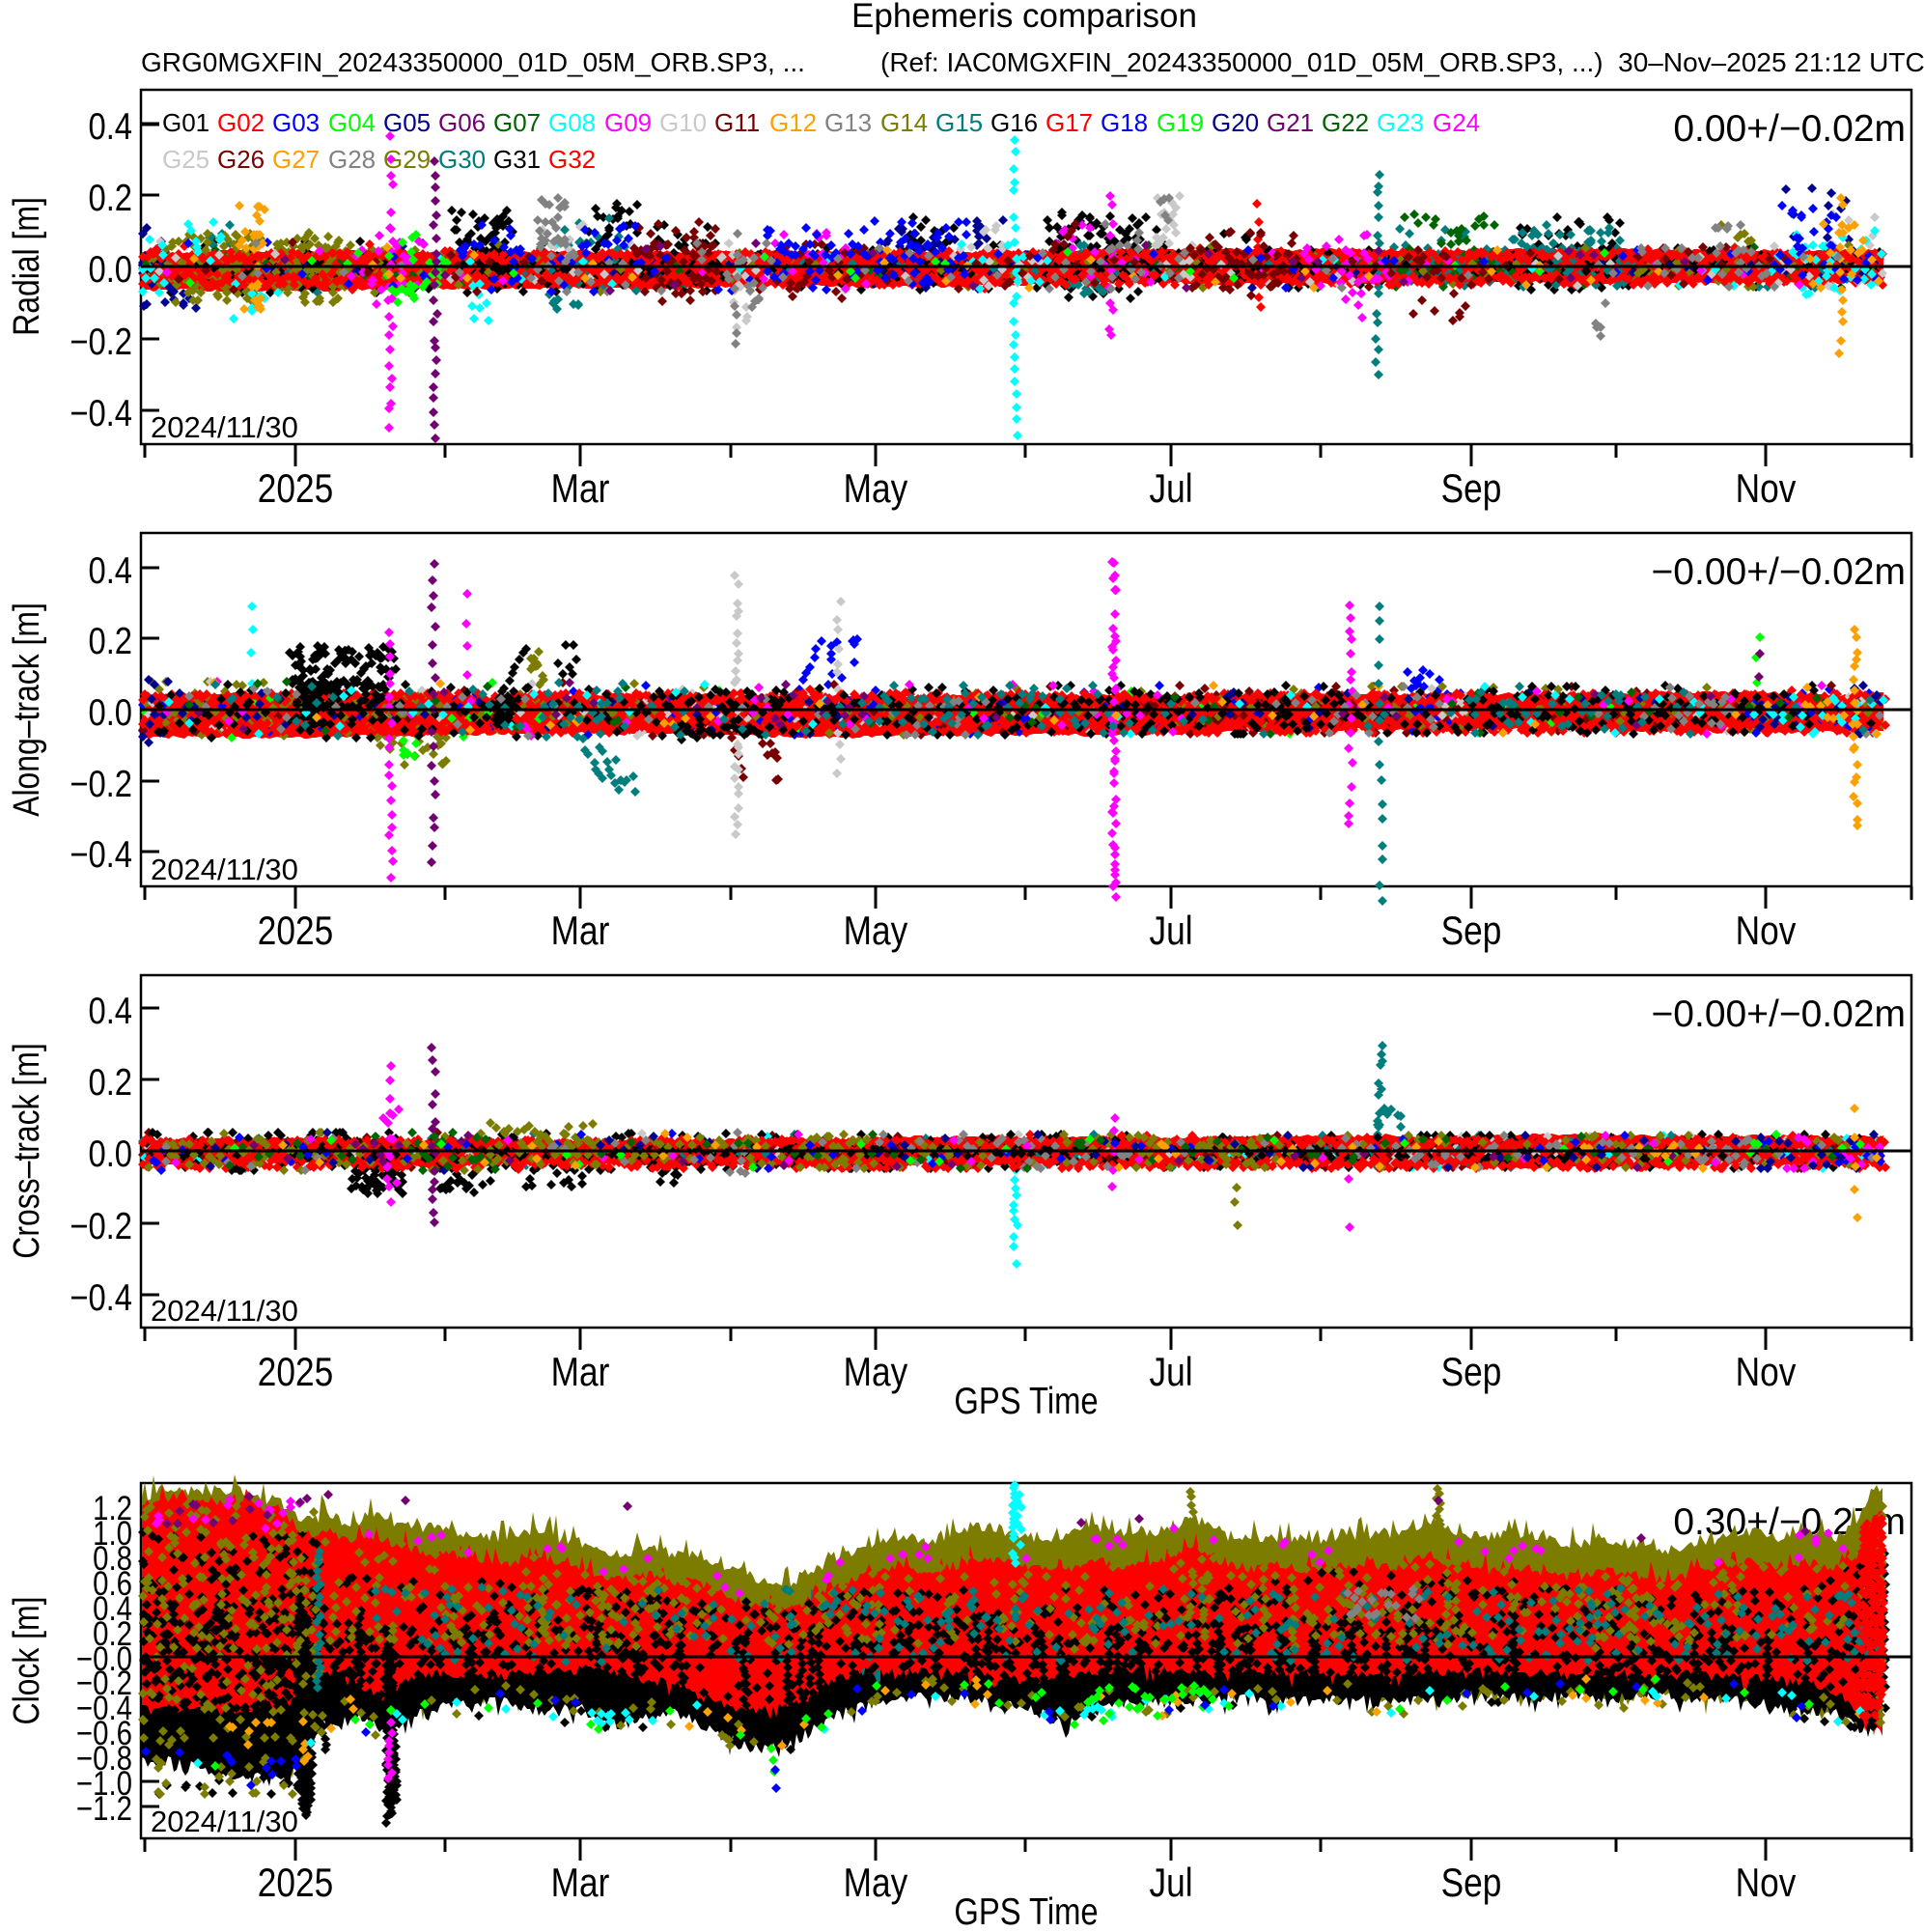 Image resolution: width=1924 pixels, height=1932 pixels. I want to click on svg-text: Clock [m], so click(26, 1661).